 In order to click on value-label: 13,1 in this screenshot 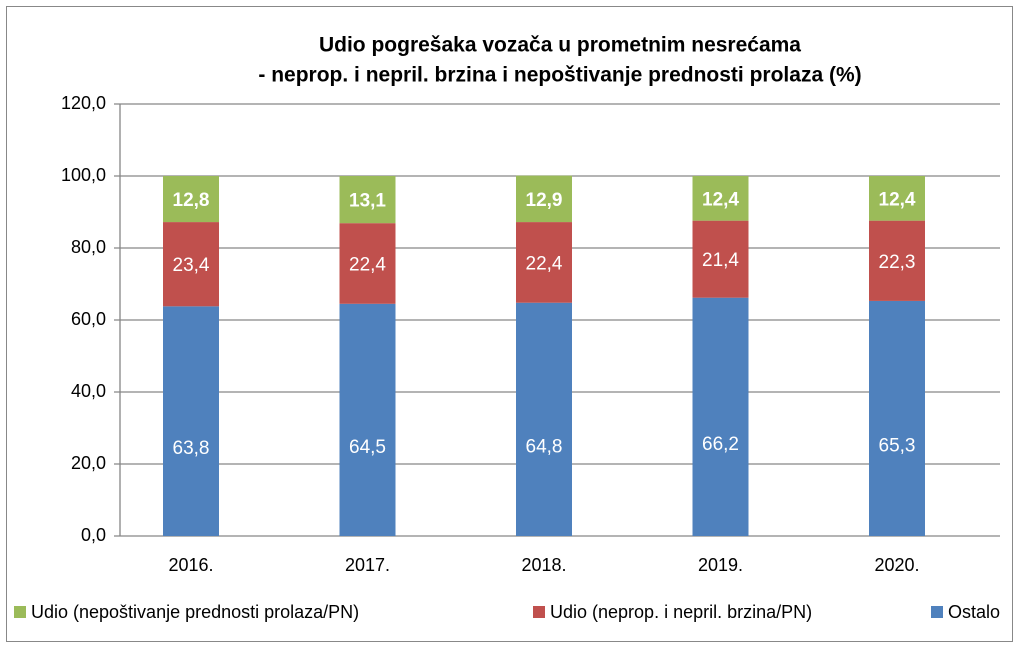, I will do `click(367, 201)`.